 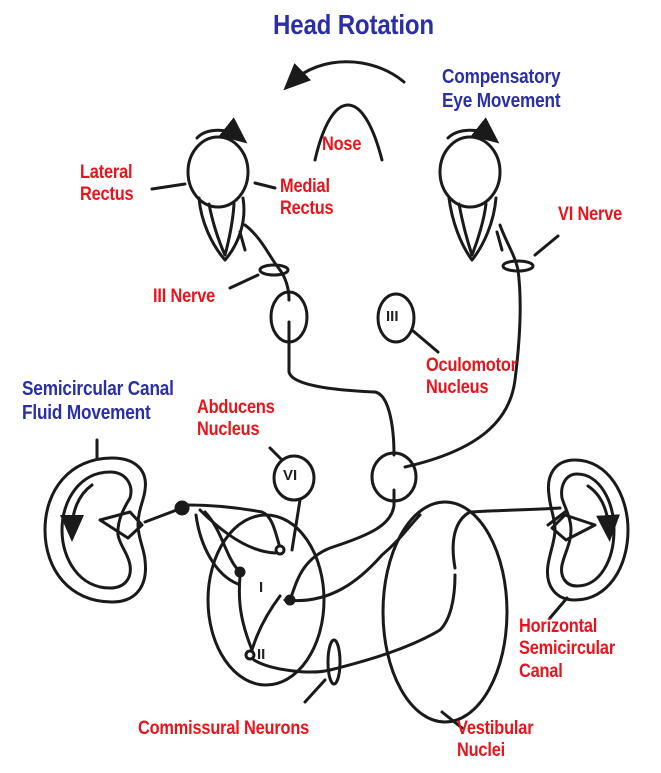 What do you see at coordinates (236, 407) in the screenshot?
I see `abducens-line-1: Abducens` at bounding box center [236, 407].